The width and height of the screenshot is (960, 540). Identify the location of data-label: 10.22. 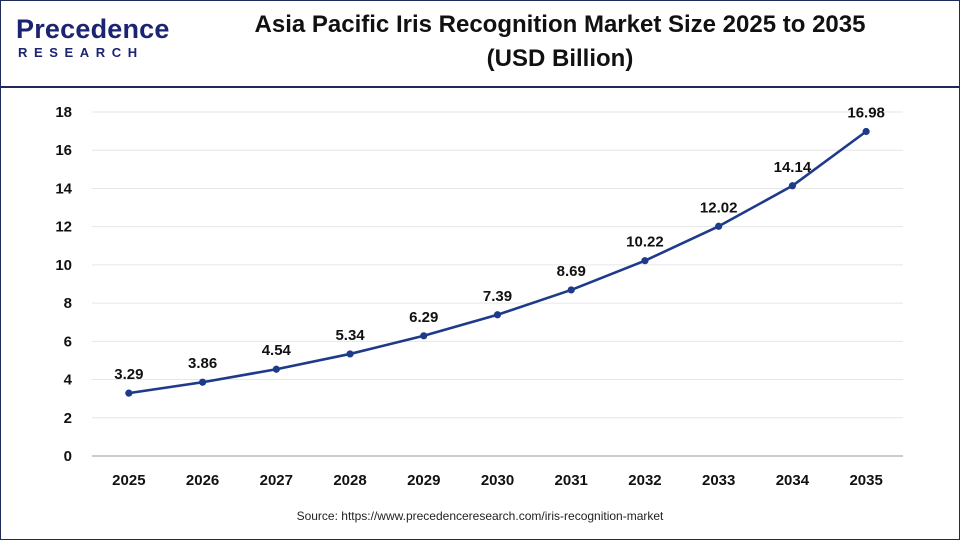
(645, 242).